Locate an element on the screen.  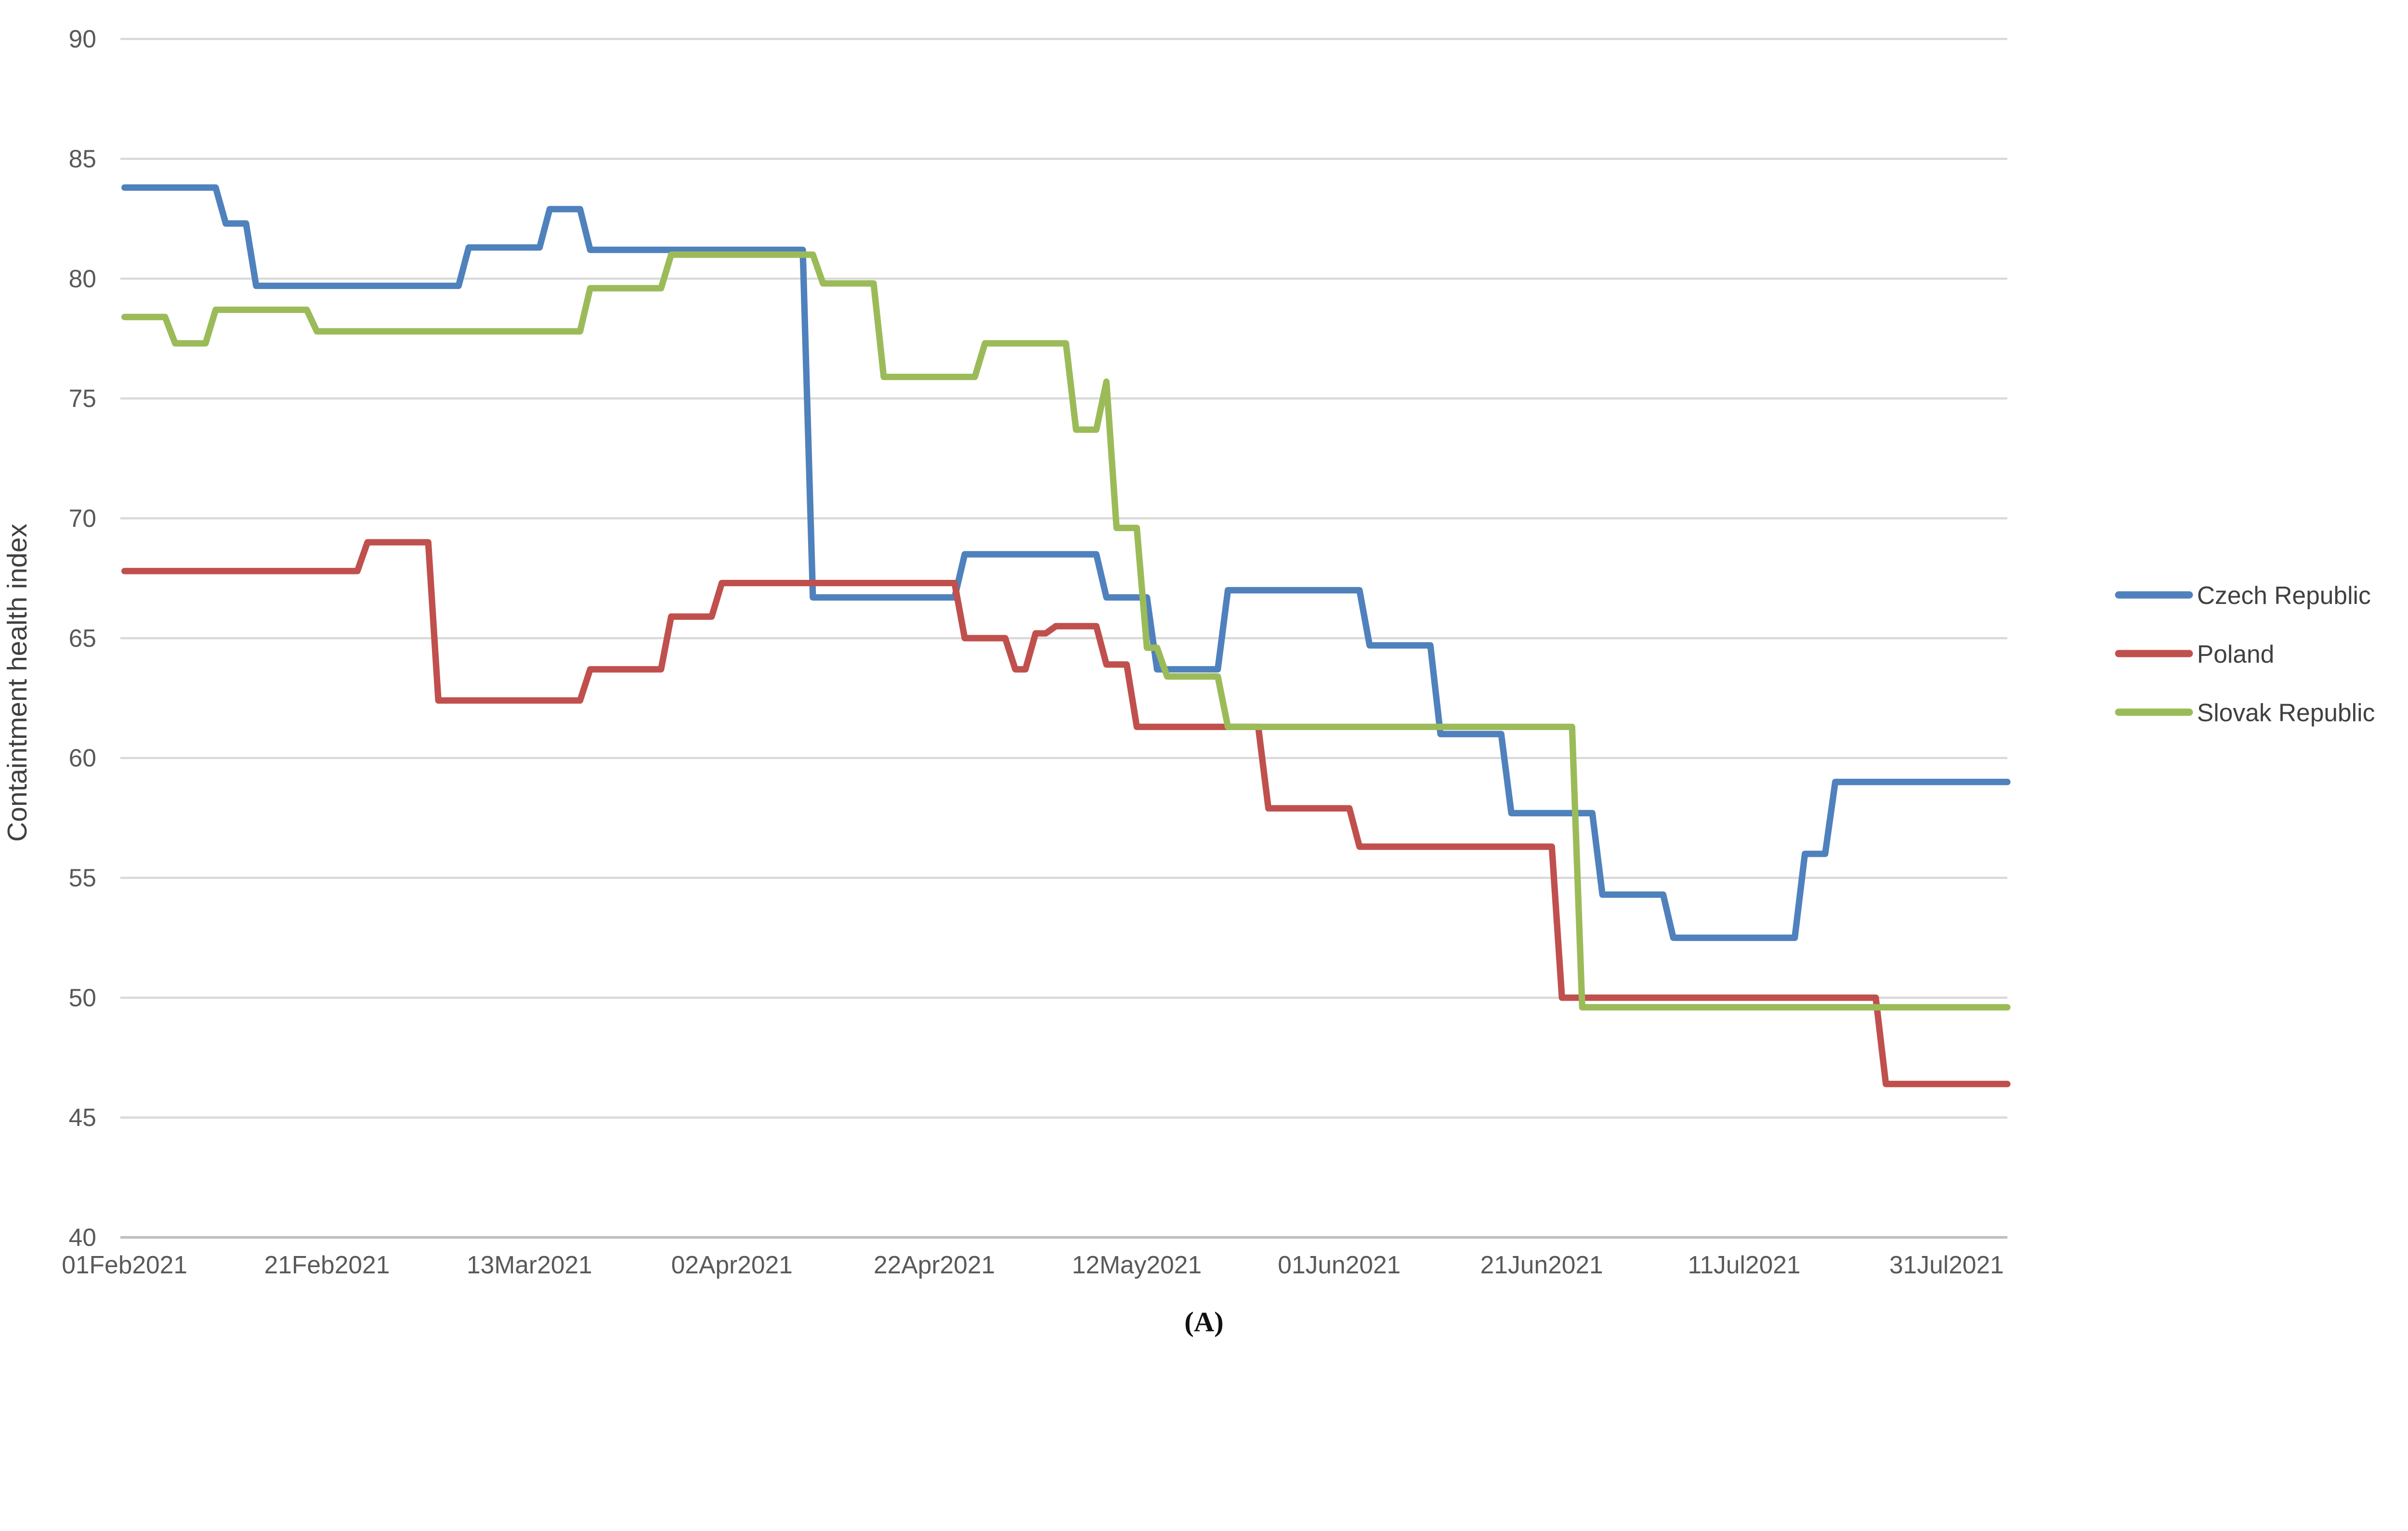
y-tick-label-75: 75 is located at coordinates (82, 398).